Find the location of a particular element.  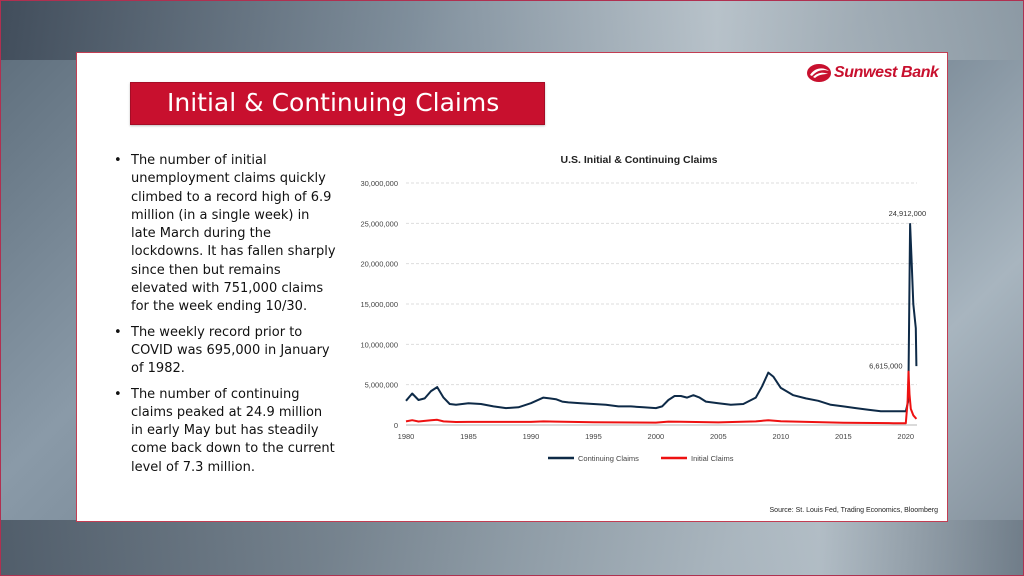

x-tick-label: 1980 is located at coordinates (406, 436).